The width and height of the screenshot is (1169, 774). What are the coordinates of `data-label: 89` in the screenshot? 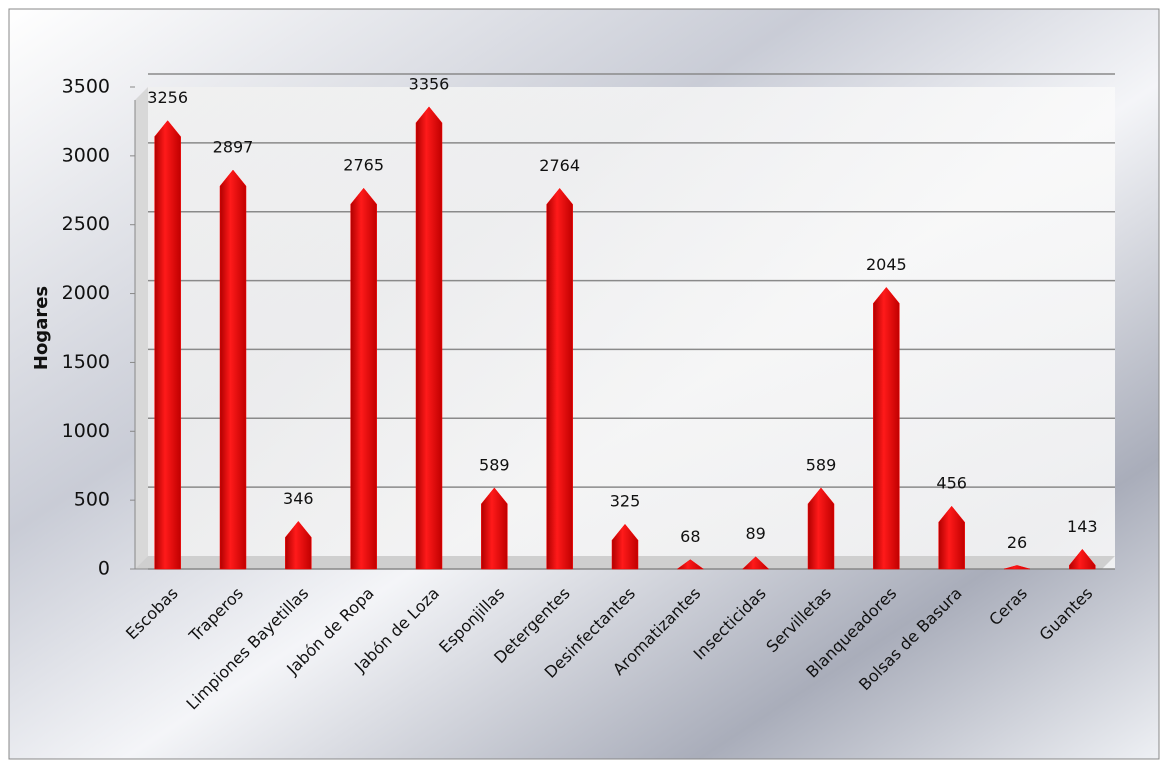 It's located at (755, 533).